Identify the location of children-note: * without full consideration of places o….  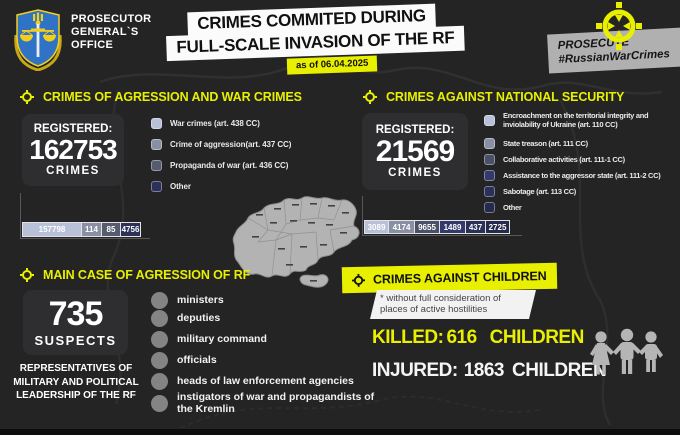
(453, 304).